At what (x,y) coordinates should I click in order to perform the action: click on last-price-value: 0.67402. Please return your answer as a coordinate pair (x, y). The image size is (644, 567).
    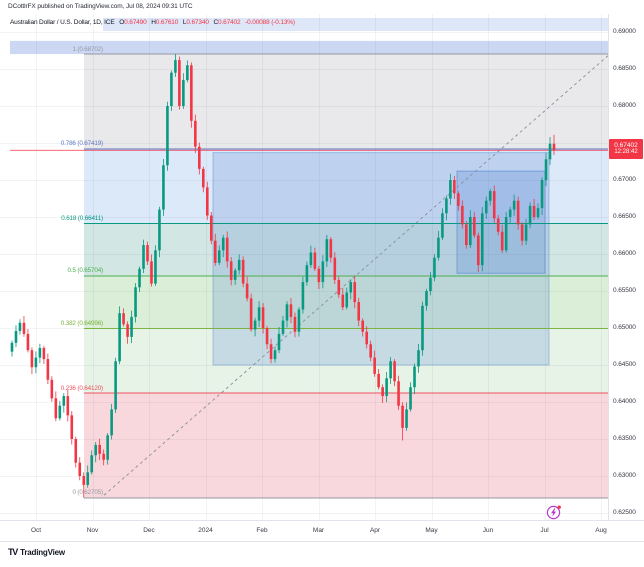
    Looking at the image, I should click on (626, 145).